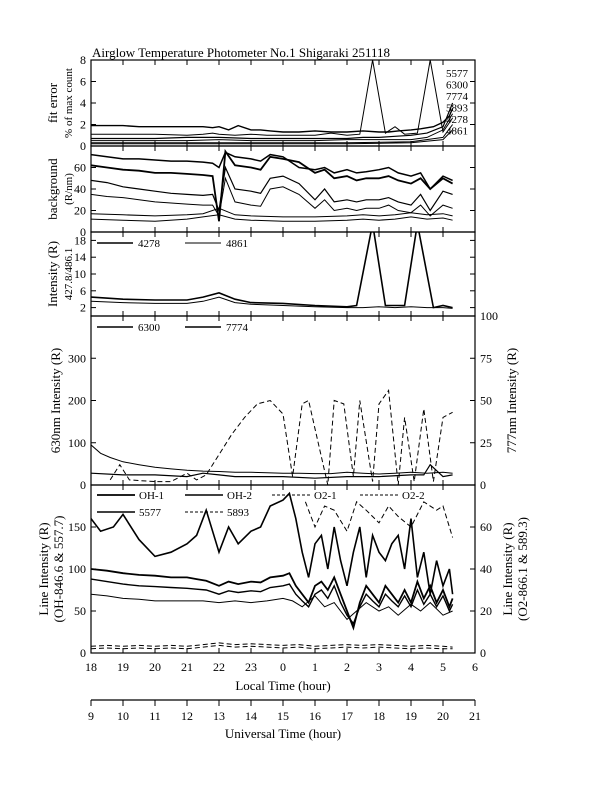  What do you see at coordinates (69, 274) in the screenshot?
I see `y-axis-label-2: 427.8/486.1` at bounding box center [69, 274].